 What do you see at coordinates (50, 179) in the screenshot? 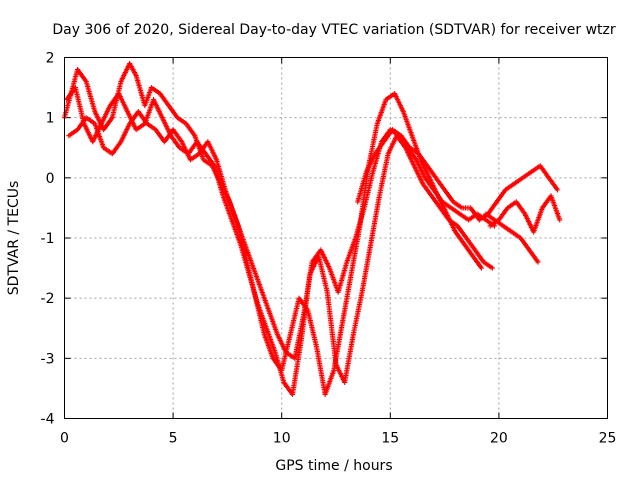
I see `y-tick-label: 0` at bounding box center [50, 179].